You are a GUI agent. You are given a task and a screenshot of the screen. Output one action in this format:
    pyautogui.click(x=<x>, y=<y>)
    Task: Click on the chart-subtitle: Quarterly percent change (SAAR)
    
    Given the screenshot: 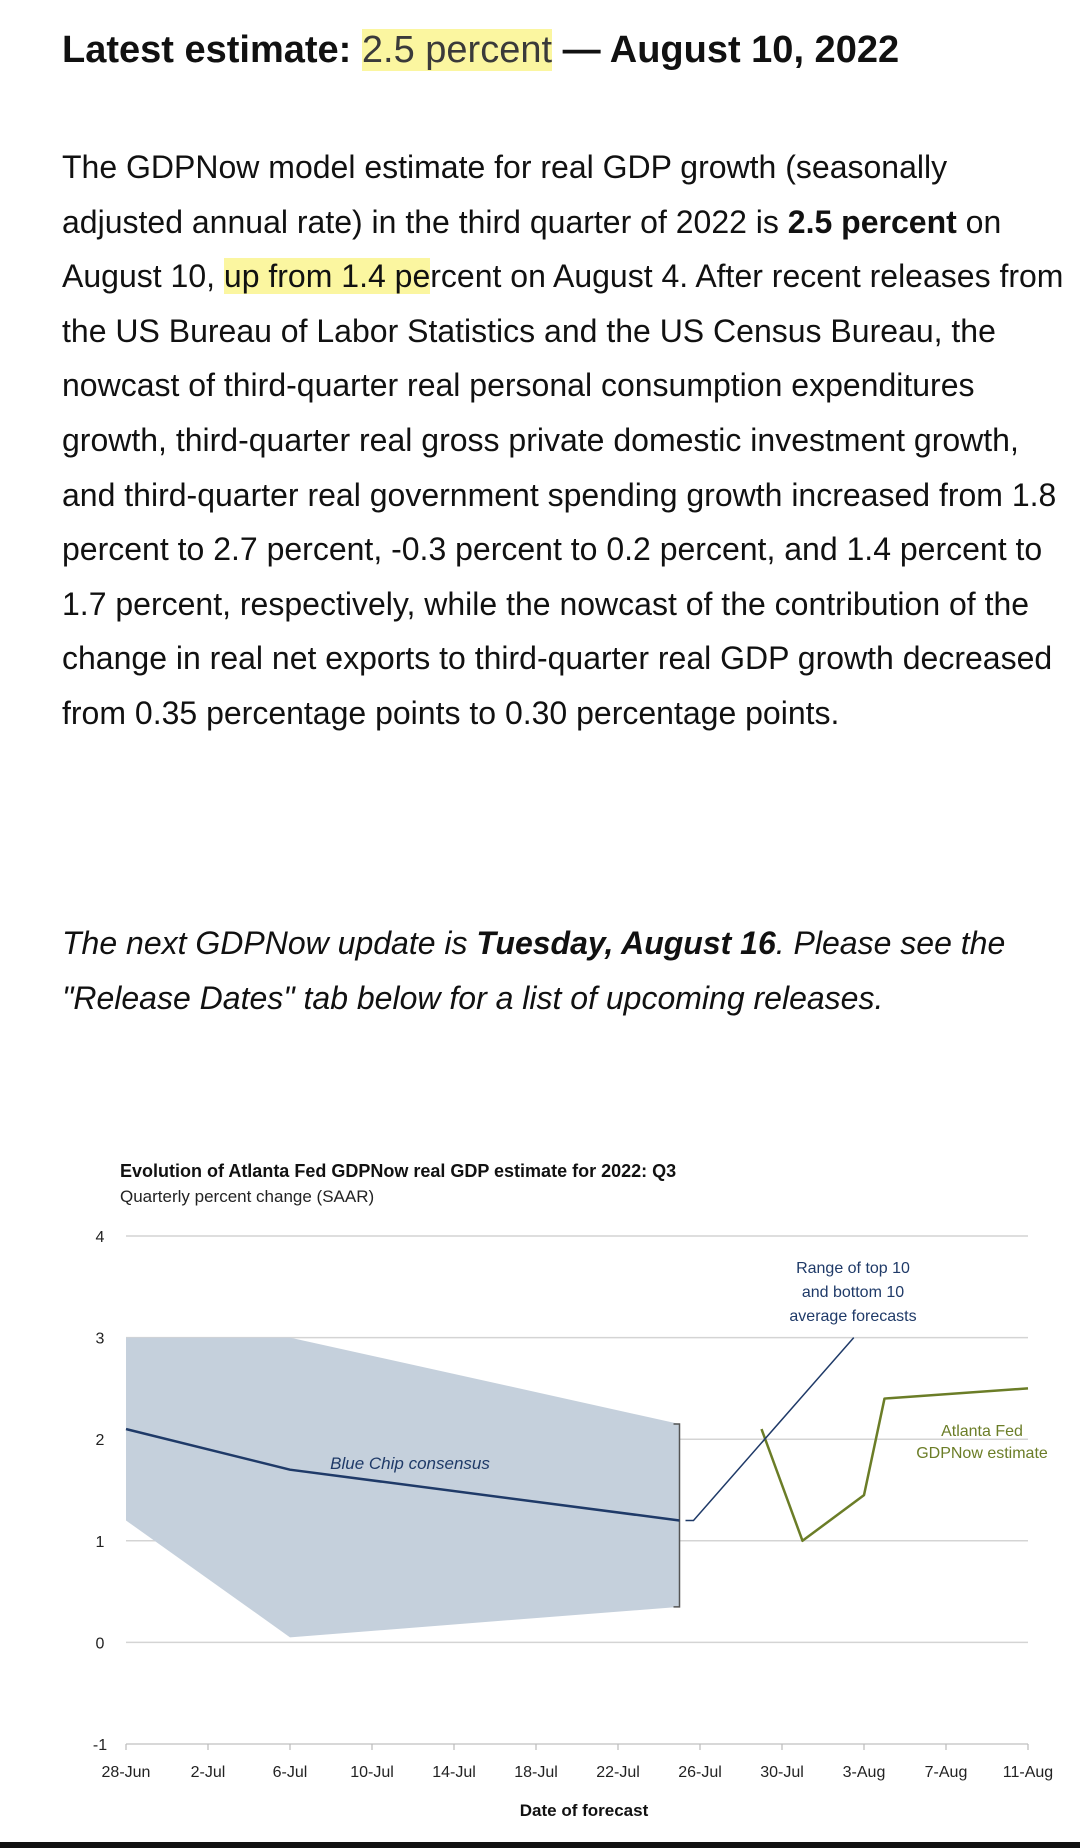 What is the action you would take?
    pyautogui.click(x=247, y=1196)
    